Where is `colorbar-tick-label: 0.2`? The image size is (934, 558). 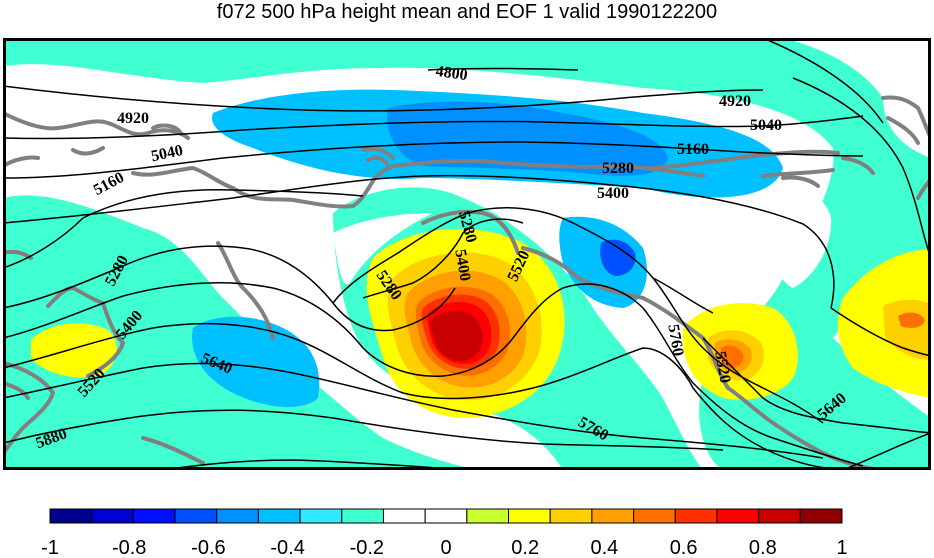 colorbar-tick-label: 0.2 is located at coordinates (525, 547).